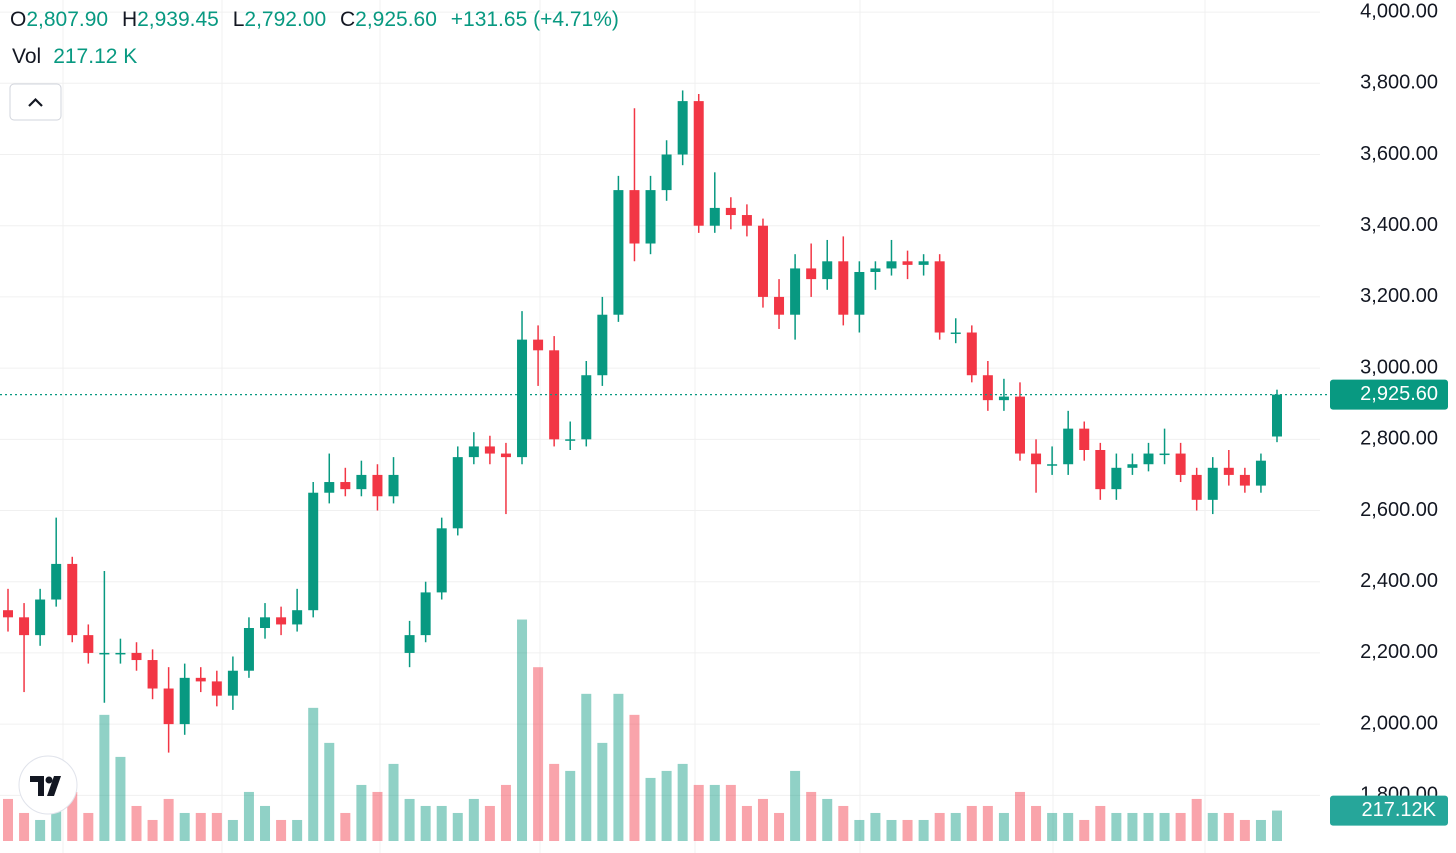 This screenshot has width=1456, height=853. I want to click on close-value: 2,925.60, so click(396, 19).